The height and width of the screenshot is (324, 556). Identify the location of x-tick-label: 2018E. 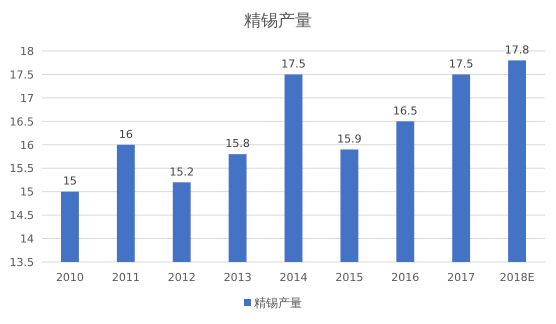
(517, 277).